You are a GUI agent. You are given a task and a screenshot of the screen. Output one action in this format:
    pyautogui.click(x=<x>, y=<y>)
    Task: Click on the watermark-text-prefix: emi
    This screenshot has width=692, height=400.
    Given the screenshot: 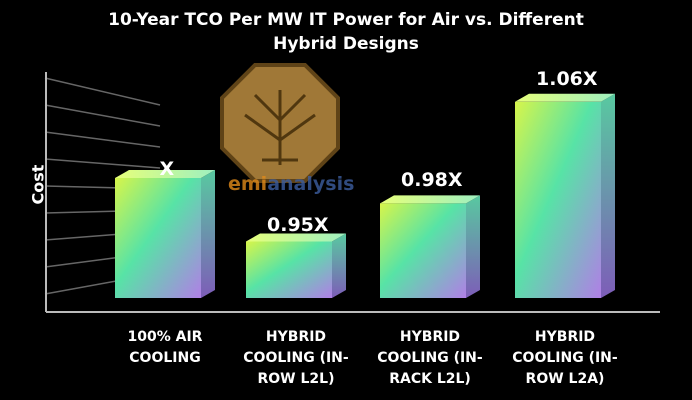 What is the action you would take?
    pyautogui.click(x=248, y=184)
    